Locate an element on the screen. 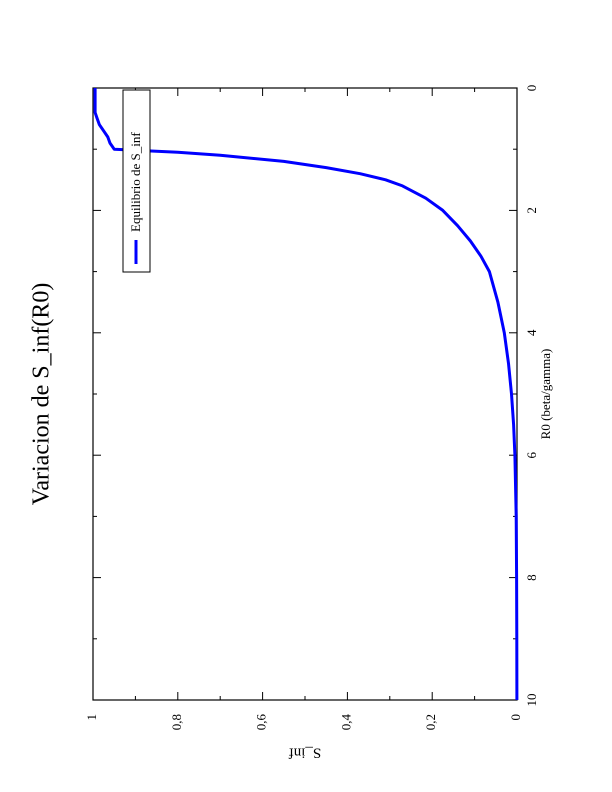 Image resolution: width=612 pixels, height=792 pixels. y-tick-label: 0,4 is located at coordinates (345, 722).